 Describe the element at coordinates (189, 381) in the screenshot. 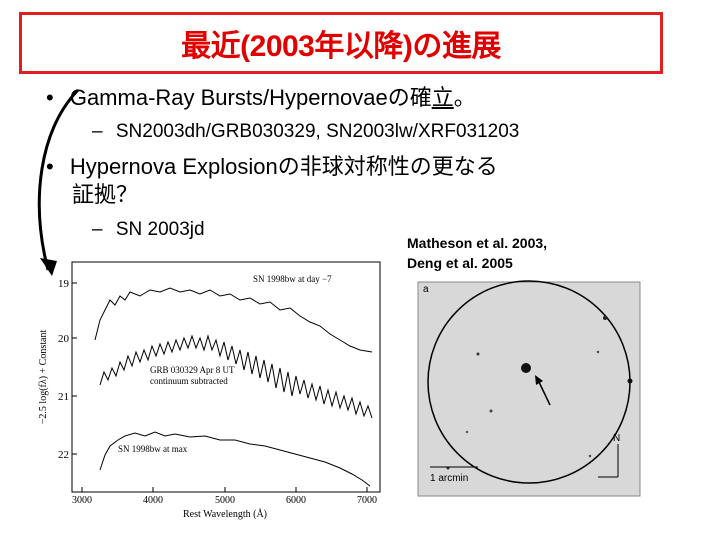

I see `label-middle-2: continuum subtracted` at that location.